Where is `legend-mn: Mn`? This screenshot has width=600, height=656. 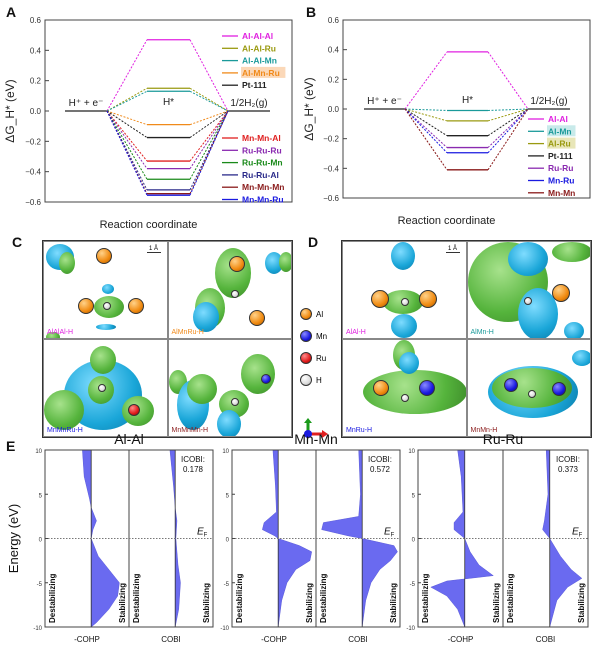 legend-mn: Mn is located at coordinates (313, 336).